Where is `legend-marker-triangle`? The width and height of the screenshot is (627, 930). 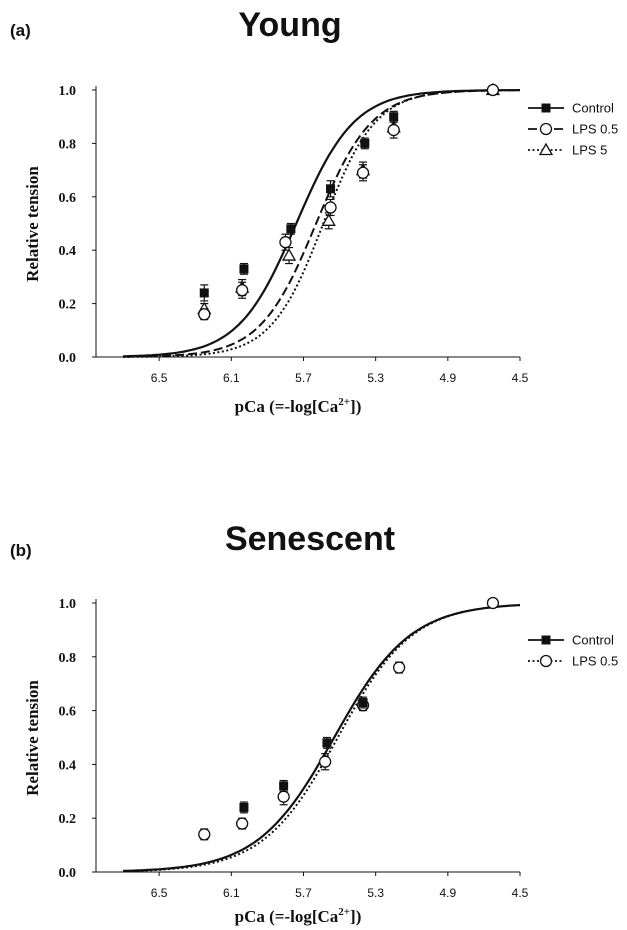
legend-marker-triangle is located at coordinates (546, 149).